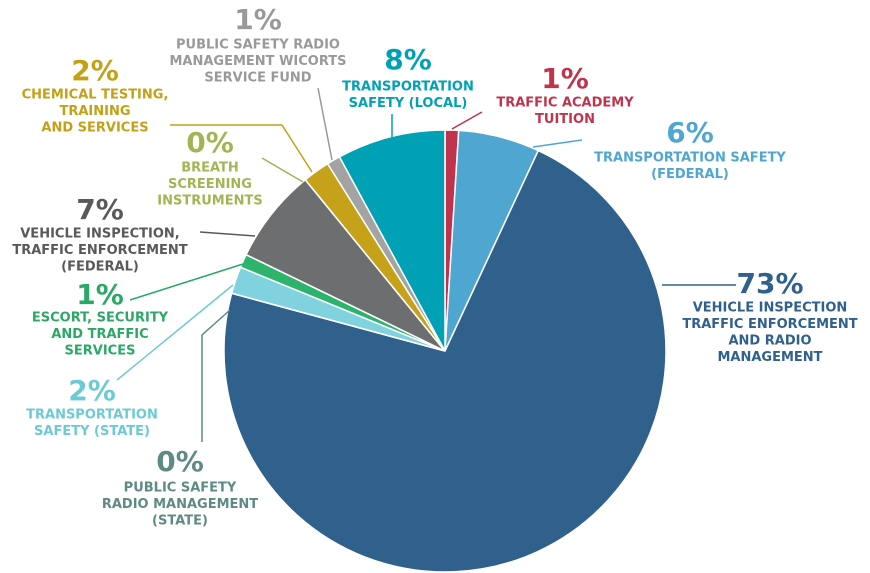 The image size is (870, 573). What do you see at coordinates (92, 431) in the screenshot?
I see `category-label: SAFETY (STATE)` at bounding box center [92, 431].